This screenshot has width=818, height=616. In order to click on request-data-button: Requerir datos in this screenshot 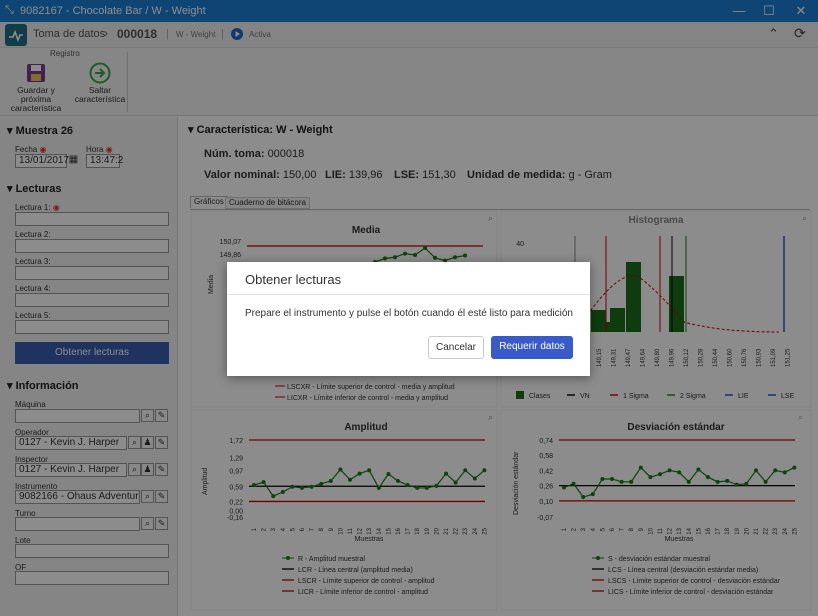, I will do `click(532, 347)`.